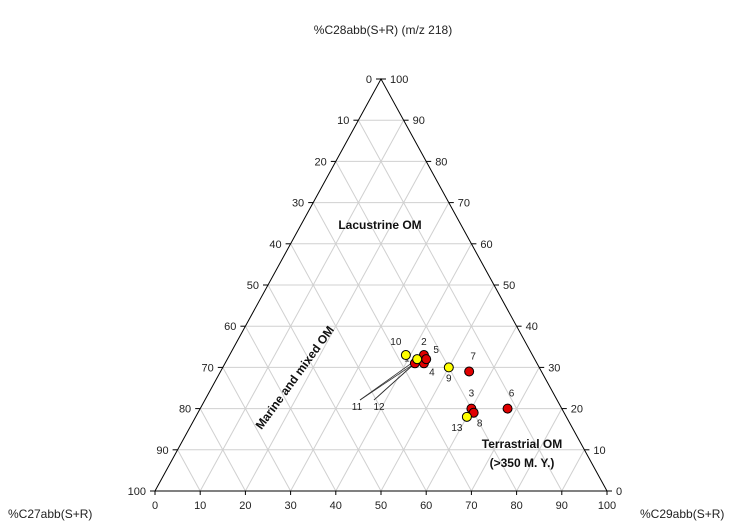  I want to click on right-tick-label: 70, so click(464, 204).